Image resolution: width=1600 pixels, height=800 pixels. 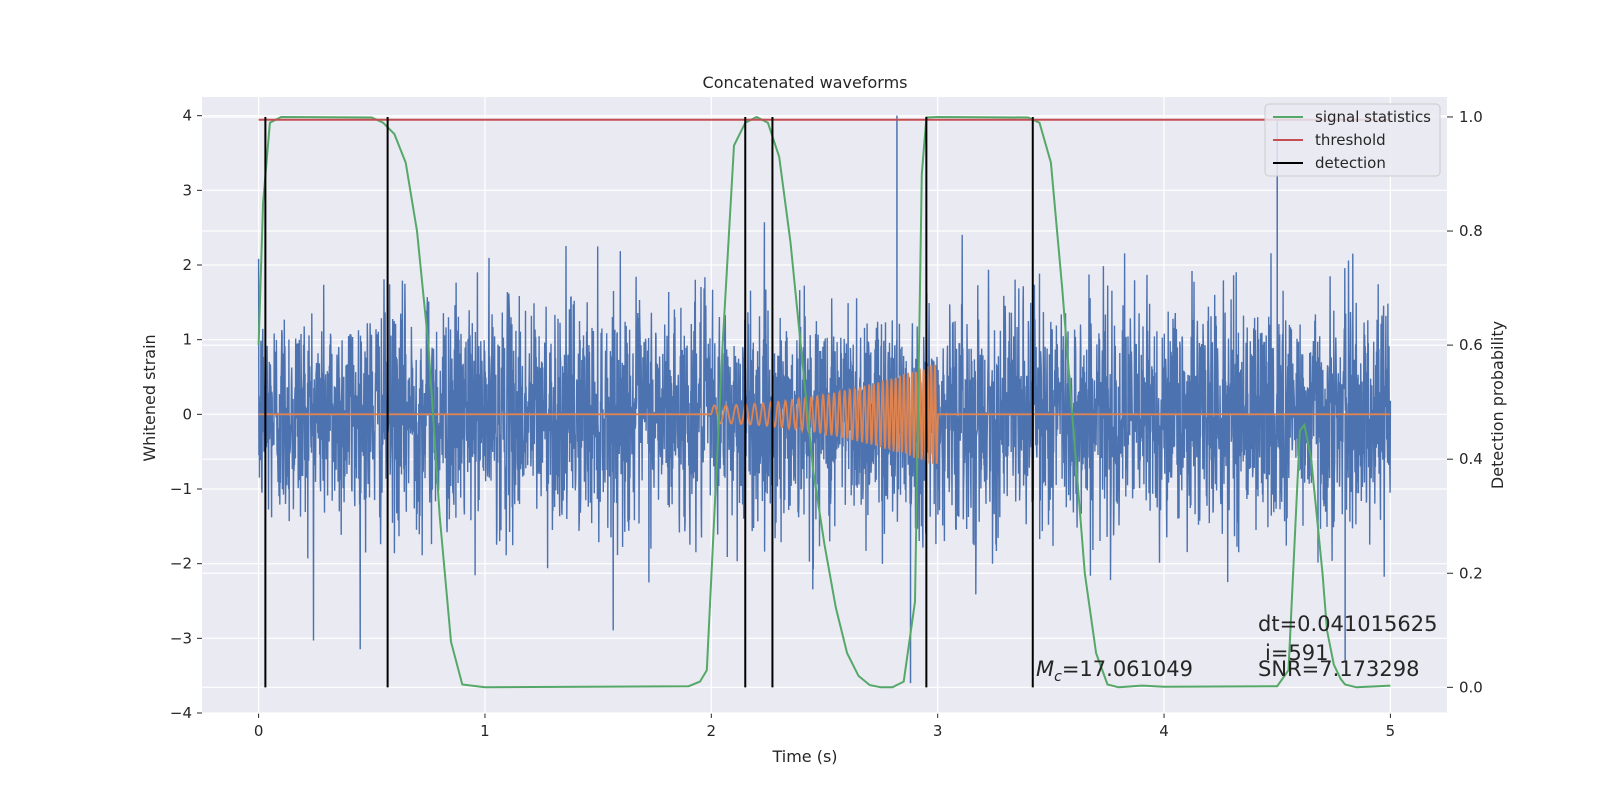 What do you see at coordinates (712, 731) in the screenshot?
I see `x-tick-label: 2` at bounding box center [712, 731].